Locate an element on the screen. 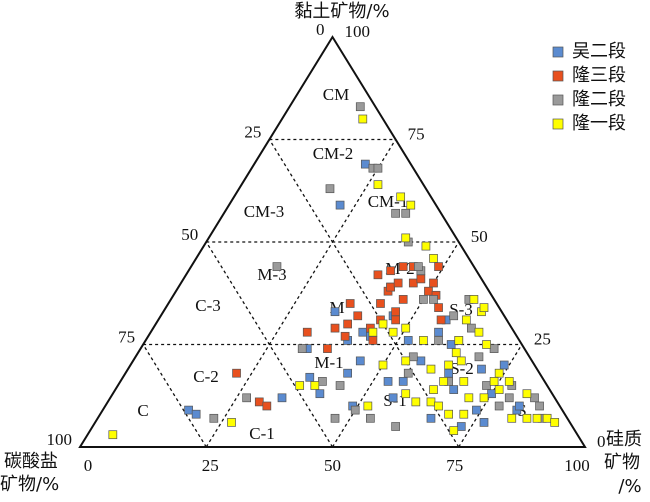 The height and width of the screenshot is (502, 650). clay-tick-label: 0 is located at coordinates (601, 441).